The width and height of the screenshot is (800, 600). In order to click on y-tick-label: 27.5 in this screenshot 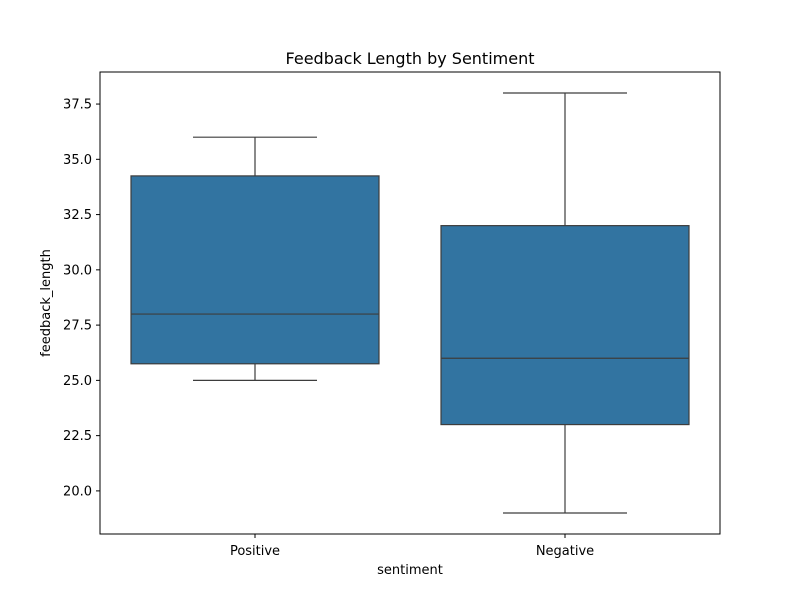, I will do `click(77, 326)`.